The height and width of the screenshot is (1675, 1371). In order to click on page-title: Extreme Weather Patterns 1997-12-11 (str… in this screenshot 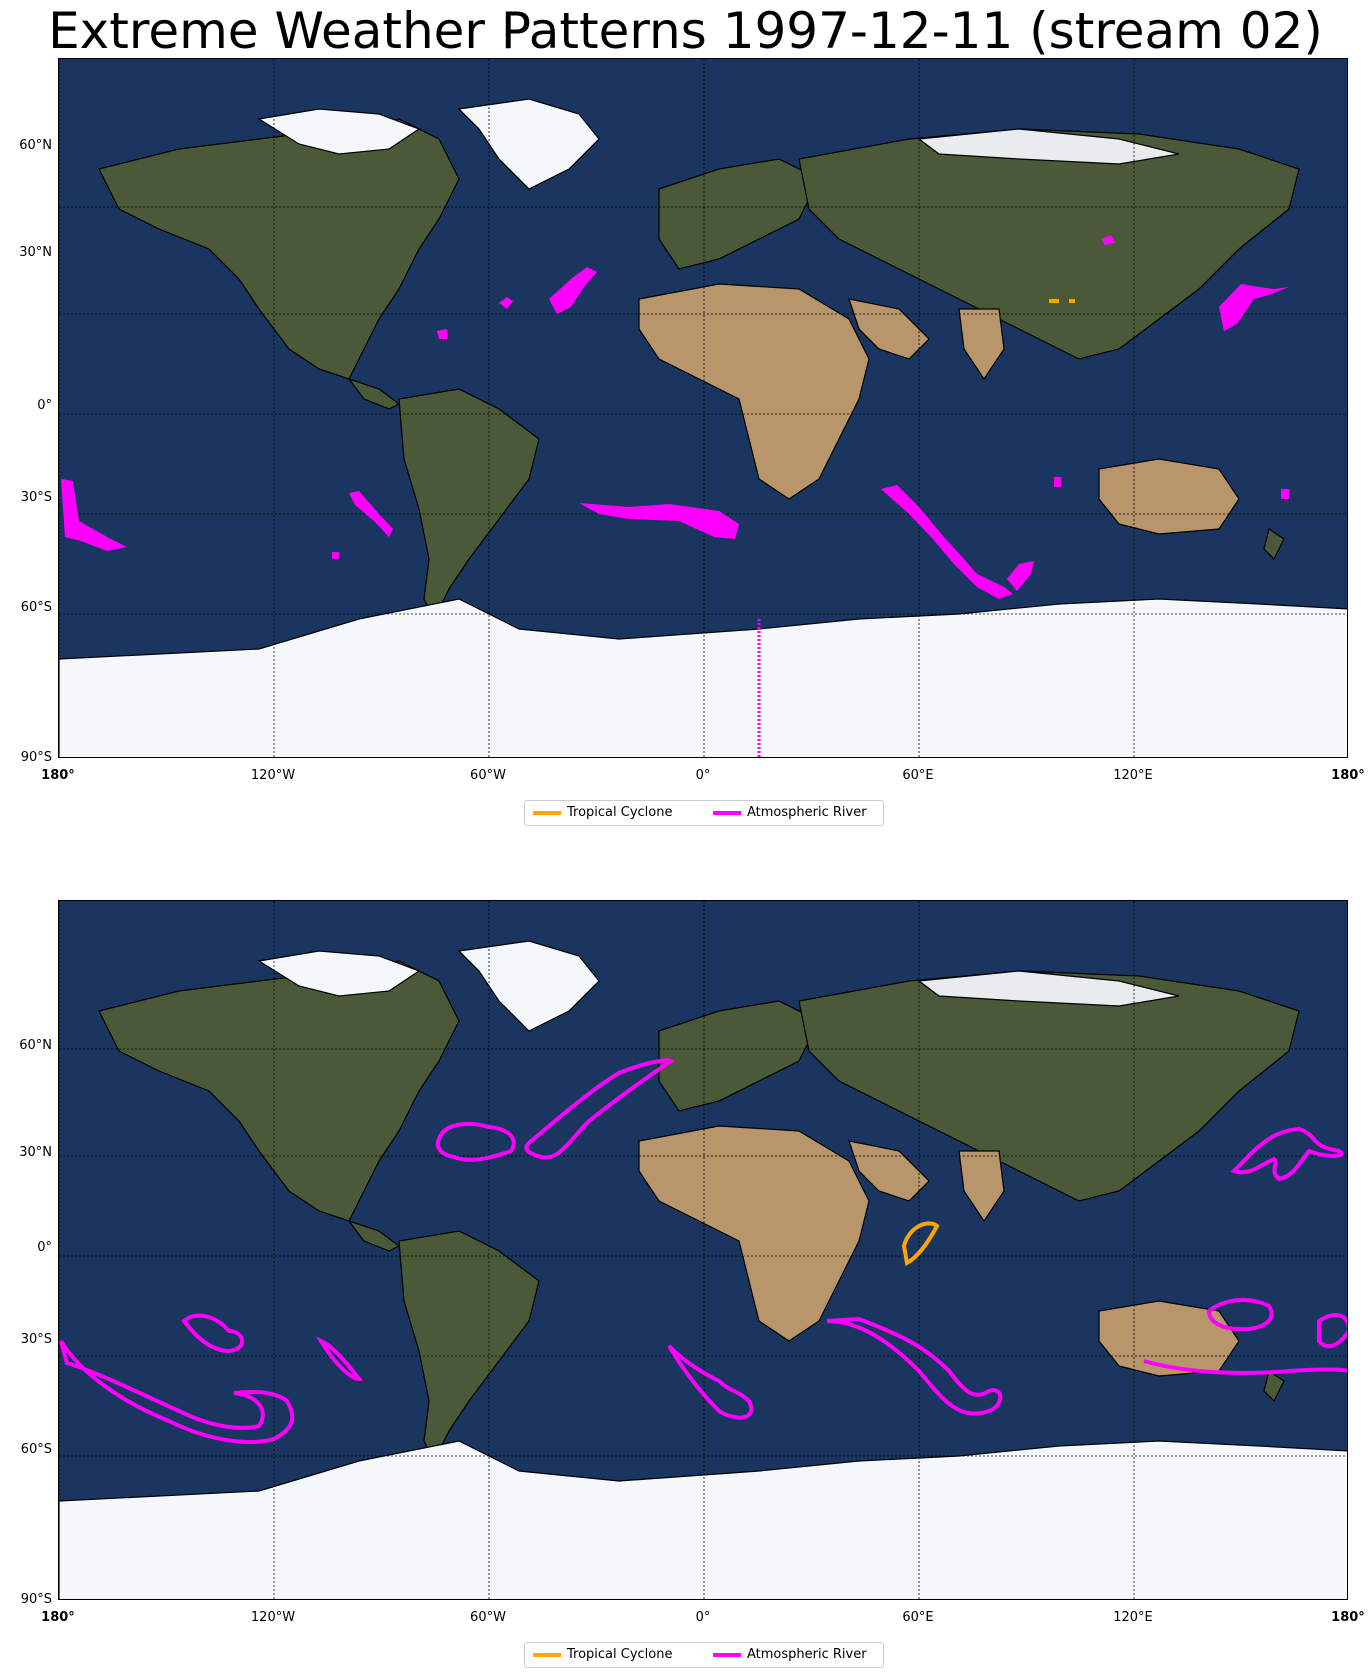, I will do `click(685, 31)`.